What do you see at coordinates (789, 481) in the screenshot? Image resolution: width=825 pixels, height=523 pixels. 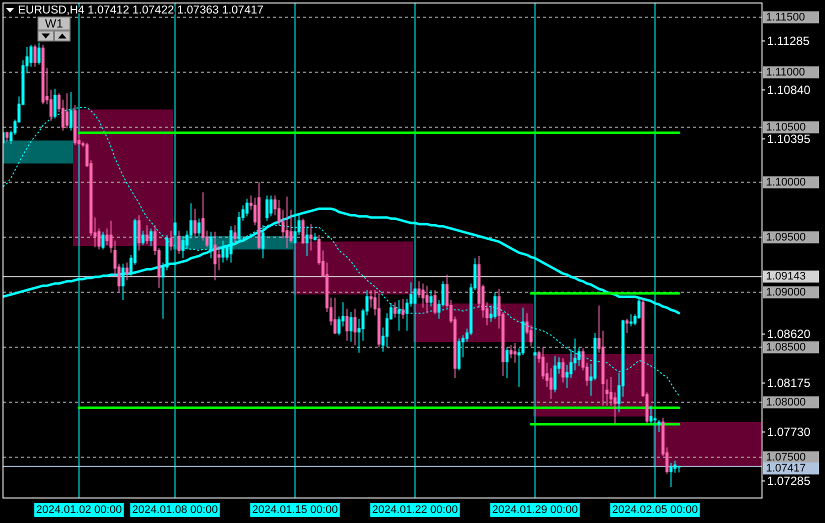 I see `y-tick-label: 1.07285` at bounding box center [789, 481].